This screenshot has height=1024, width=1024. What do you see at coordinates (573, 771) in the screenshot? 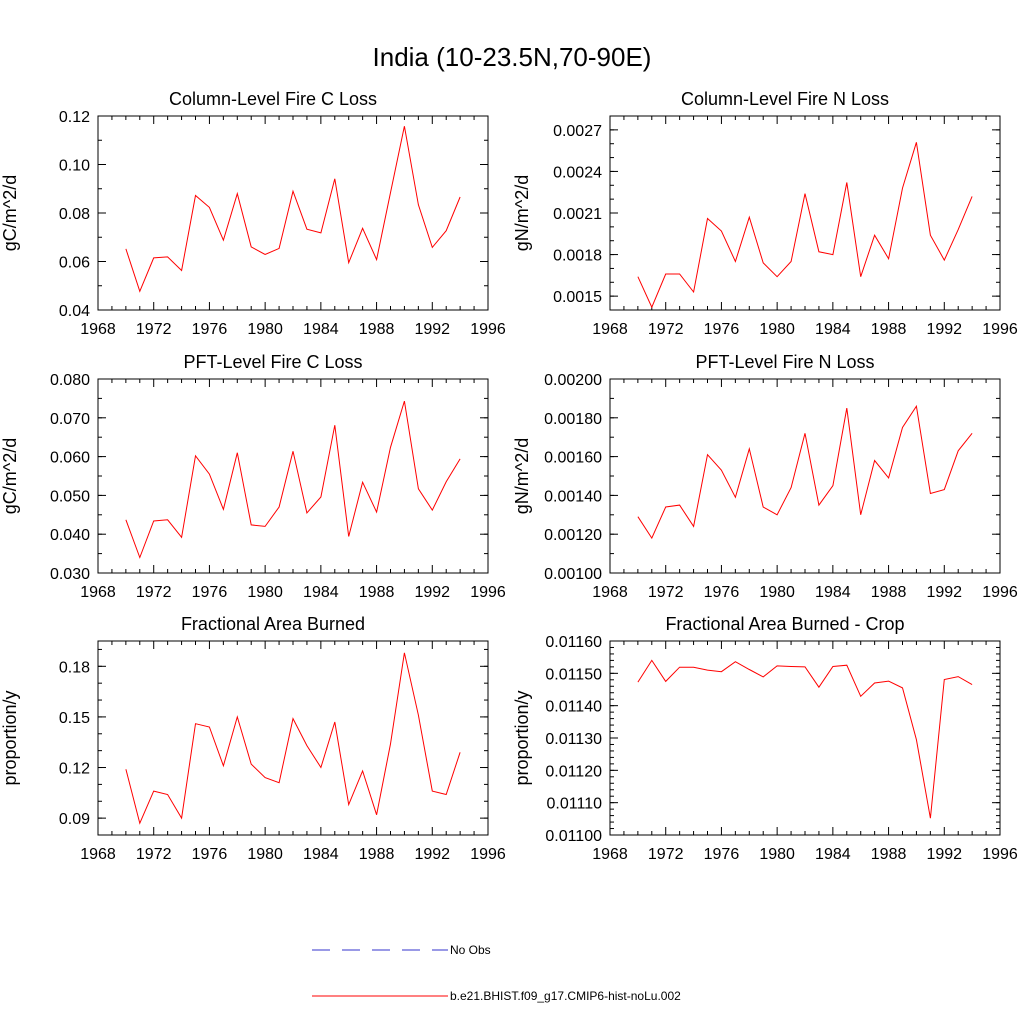
I see `y-tick-label: 0.01120` at bounding box center [573, 771].